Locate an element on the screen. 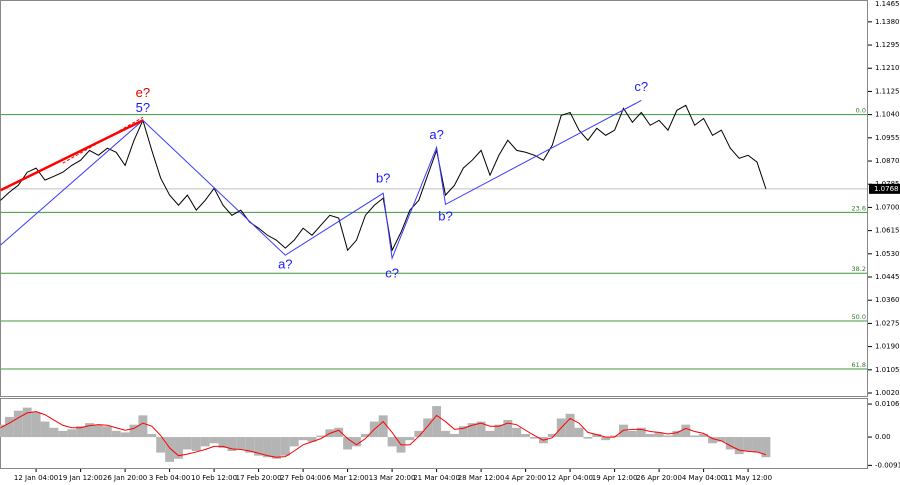 The image size is (900, 485). fib-label: 50.0 is located at coordinates (859, 317).